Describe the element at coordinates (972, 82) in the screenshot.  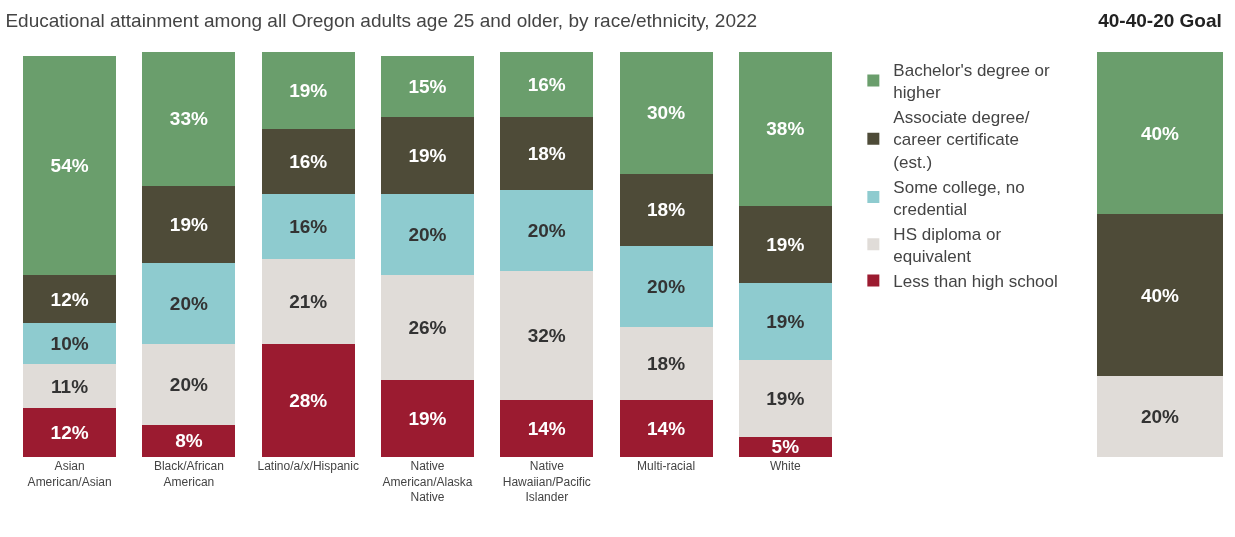
I see `legend-label: Bachelor's degree or higher` at that location.